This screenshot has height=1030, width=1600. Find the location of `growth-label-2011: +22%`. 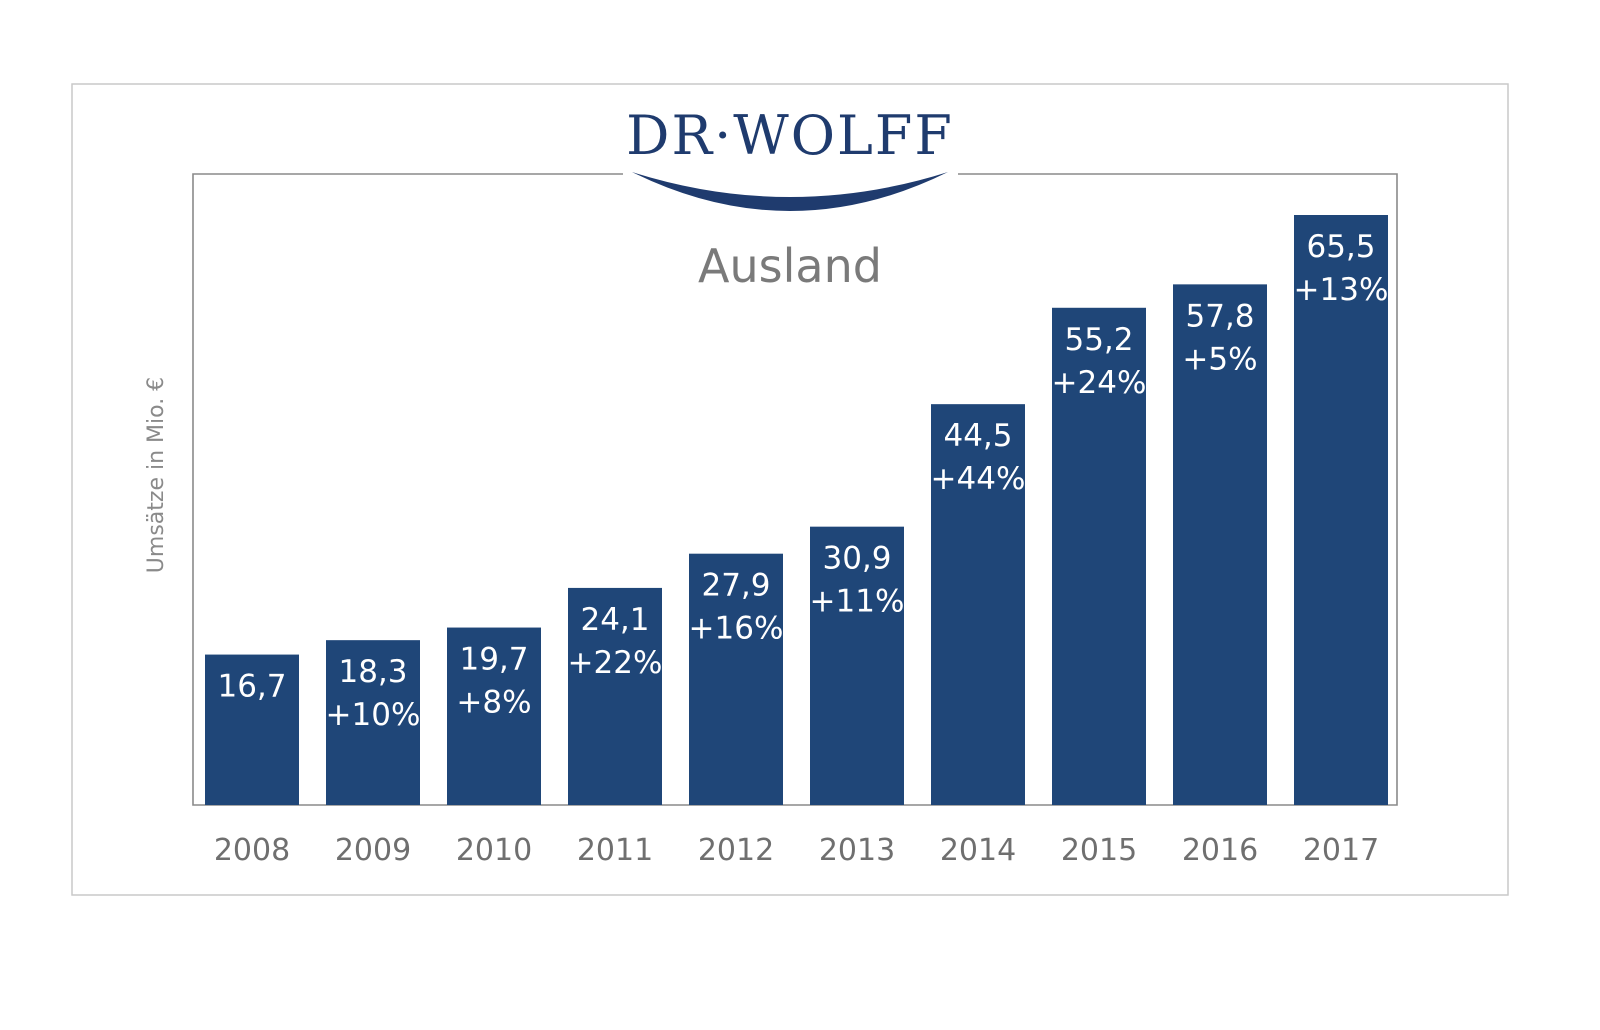

growth-label-2011: +22% is located at coordinates (615, 663).